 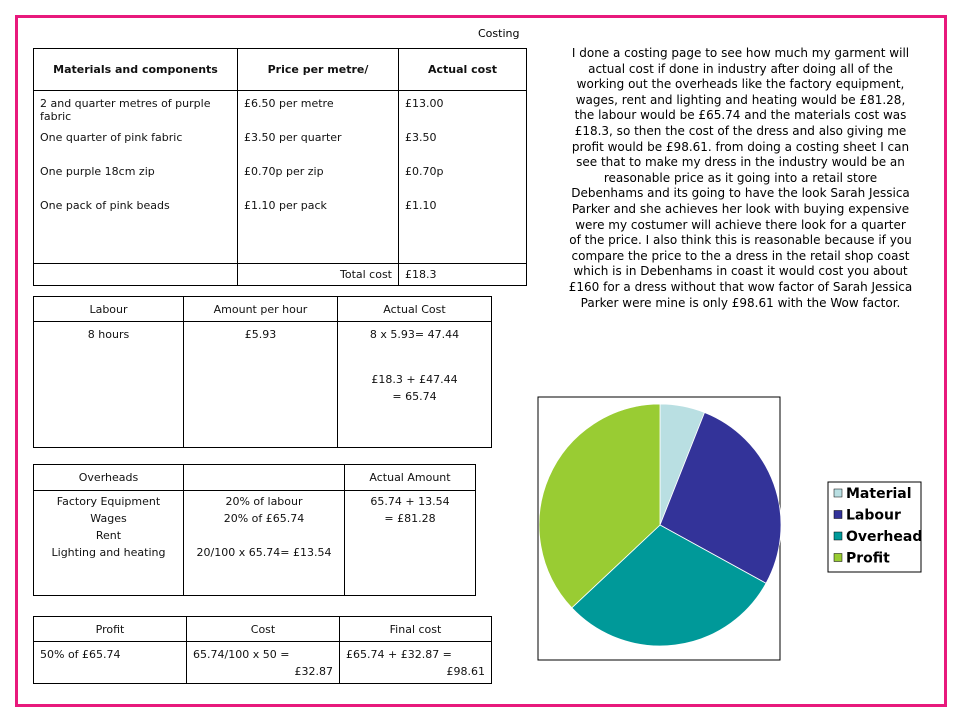 I want to click on cell-text: £3.50, so click(x=421, y=137).